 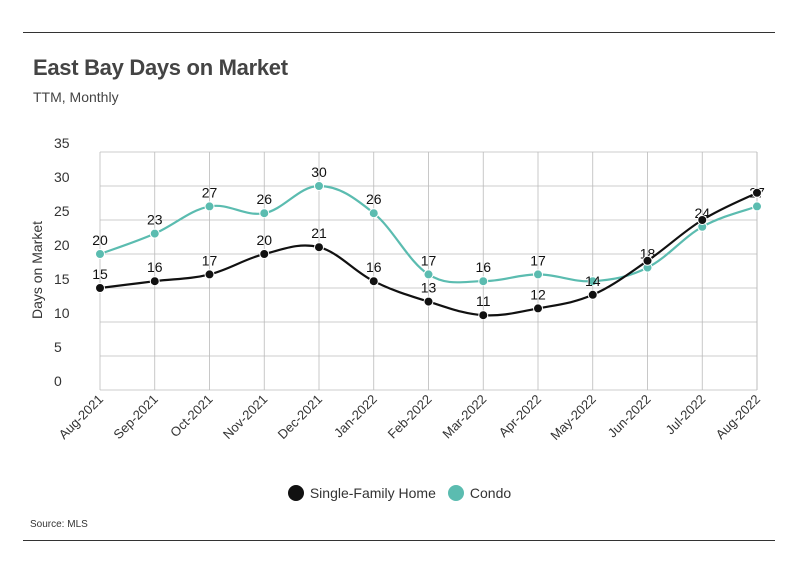 I want to click on legend: Single-Family Home Condo, so click(x=399, y=493).